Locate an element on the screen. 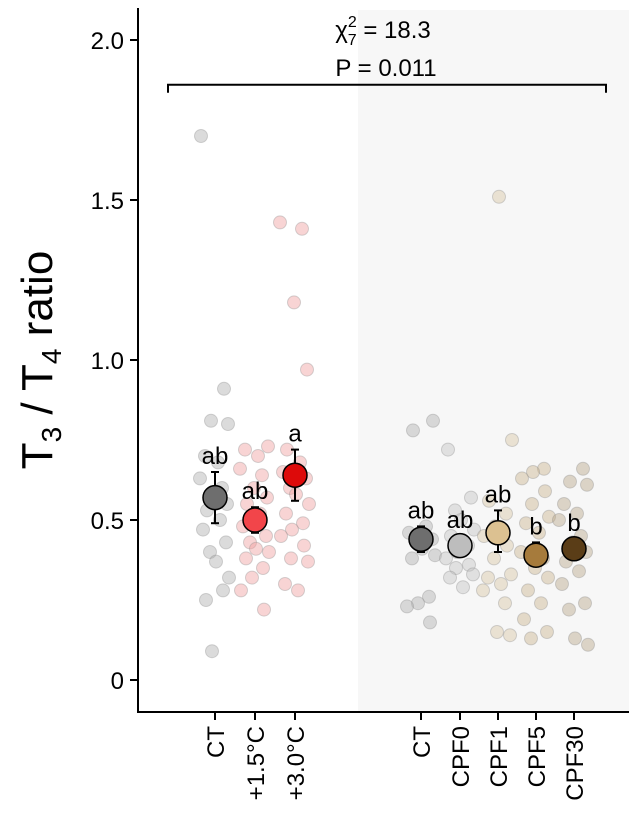  x-ticks: CT +1.5°C +3.0°C CT CPF0 CPF1 CPF5 CPF30 is located at coordinates (396, 756).